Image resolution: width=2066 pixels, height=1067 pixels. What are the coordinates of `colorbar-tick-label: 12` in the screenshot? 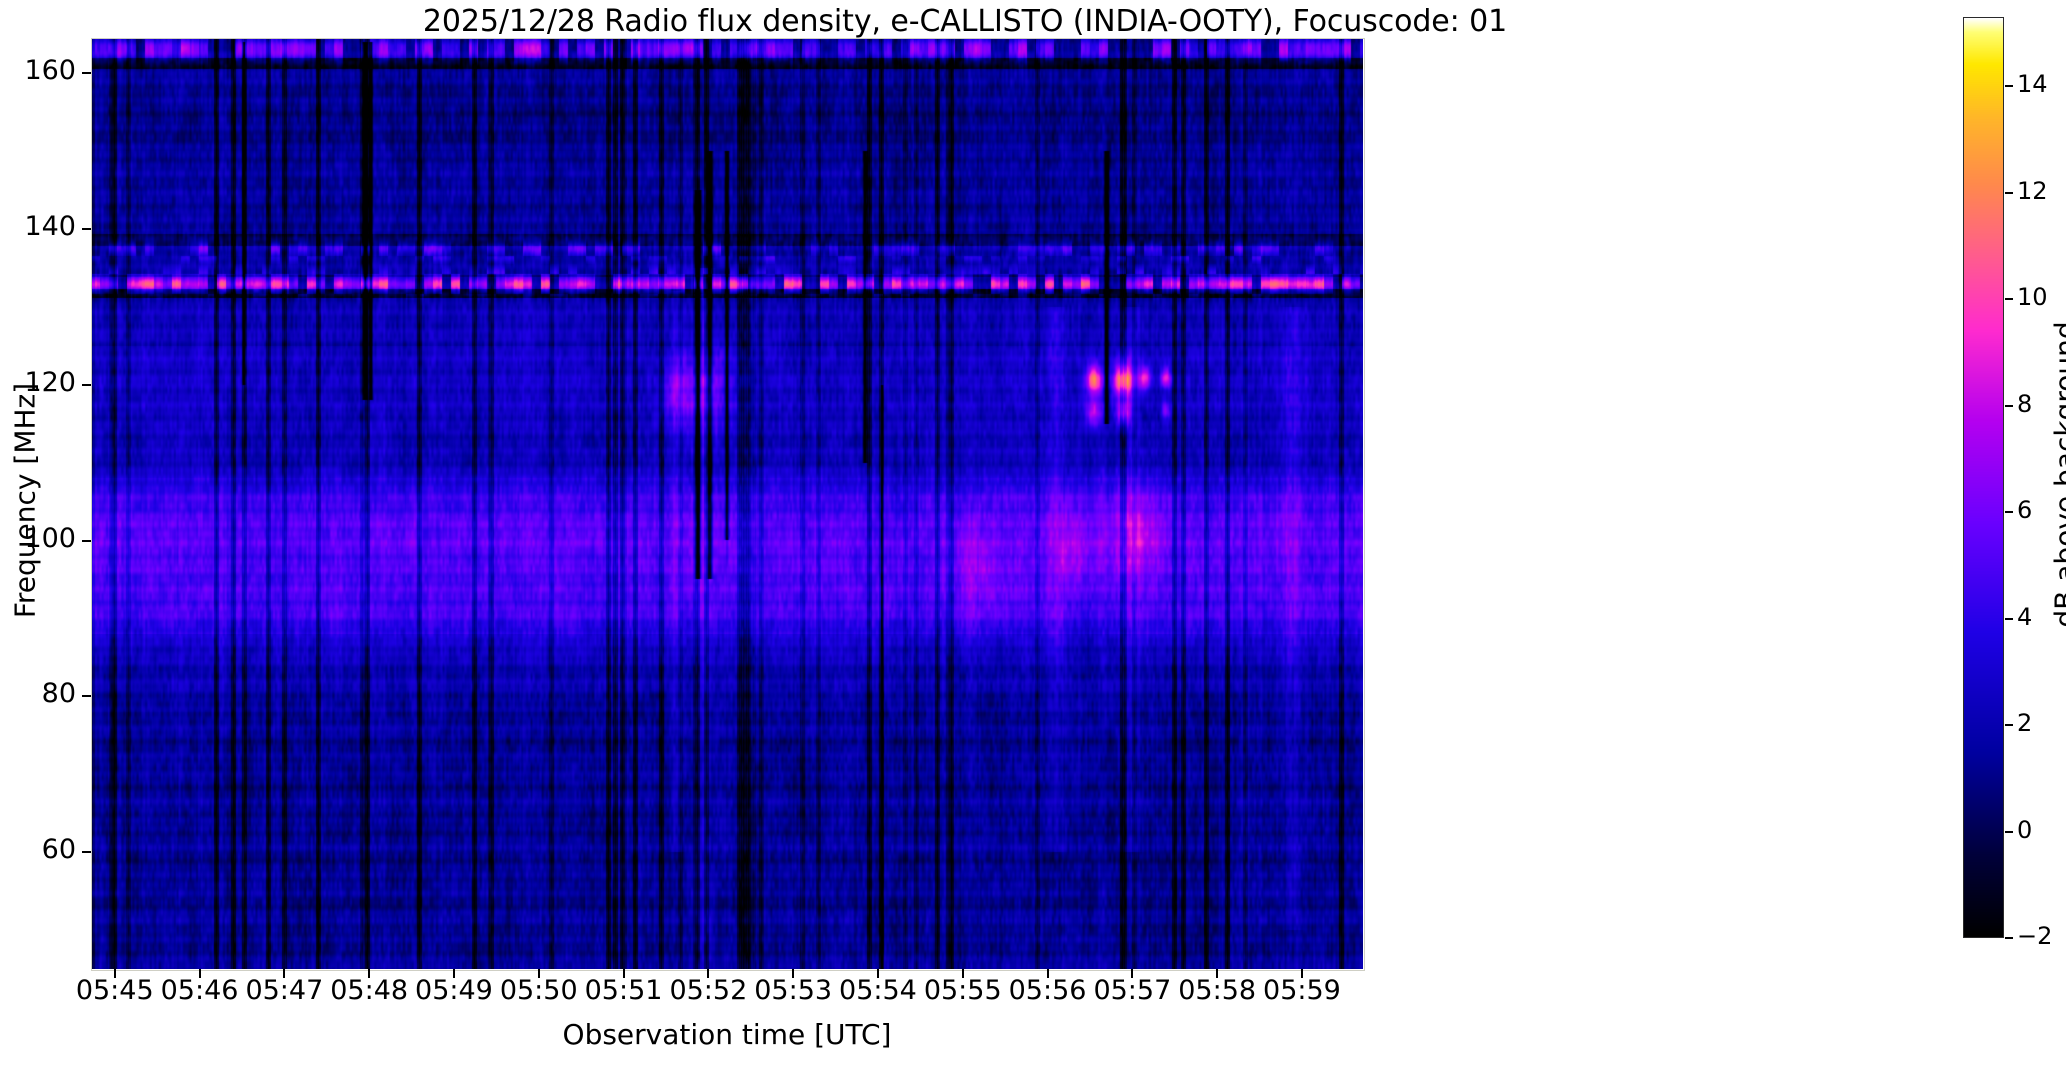 It's located at (2032, 190).